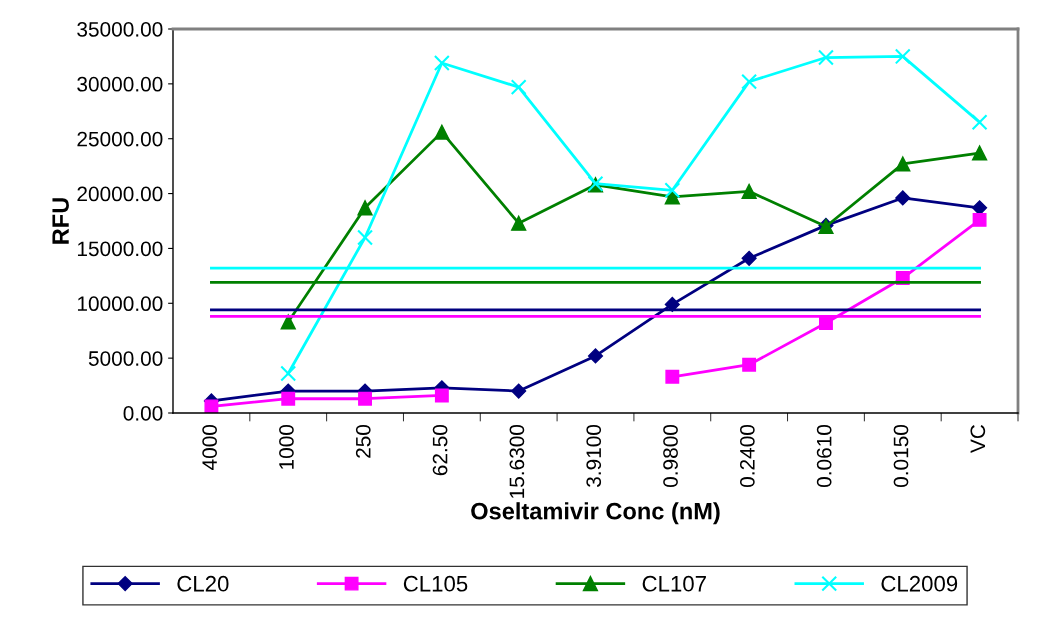  I want to click on x-tick-label: 1000, so click(286, 446).